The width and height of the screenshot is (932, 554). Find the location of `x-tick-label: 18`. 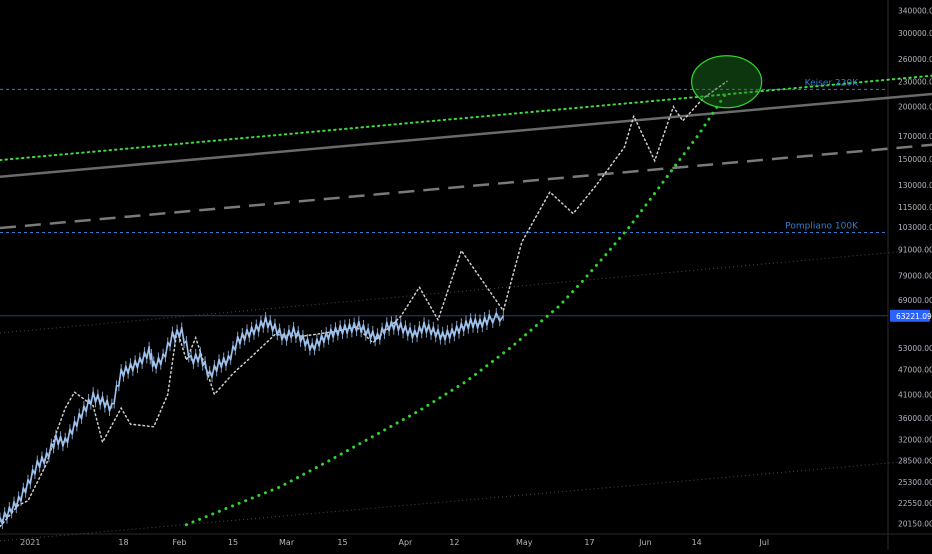

x-tick-label: 18 is located at coordinates (123, 542).